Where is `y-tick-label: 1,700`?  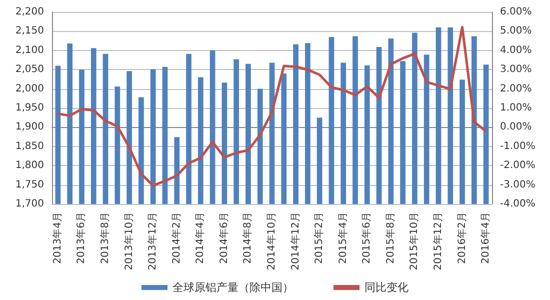
y-tick-label: 1,700 is located at coordinates (29, 204).